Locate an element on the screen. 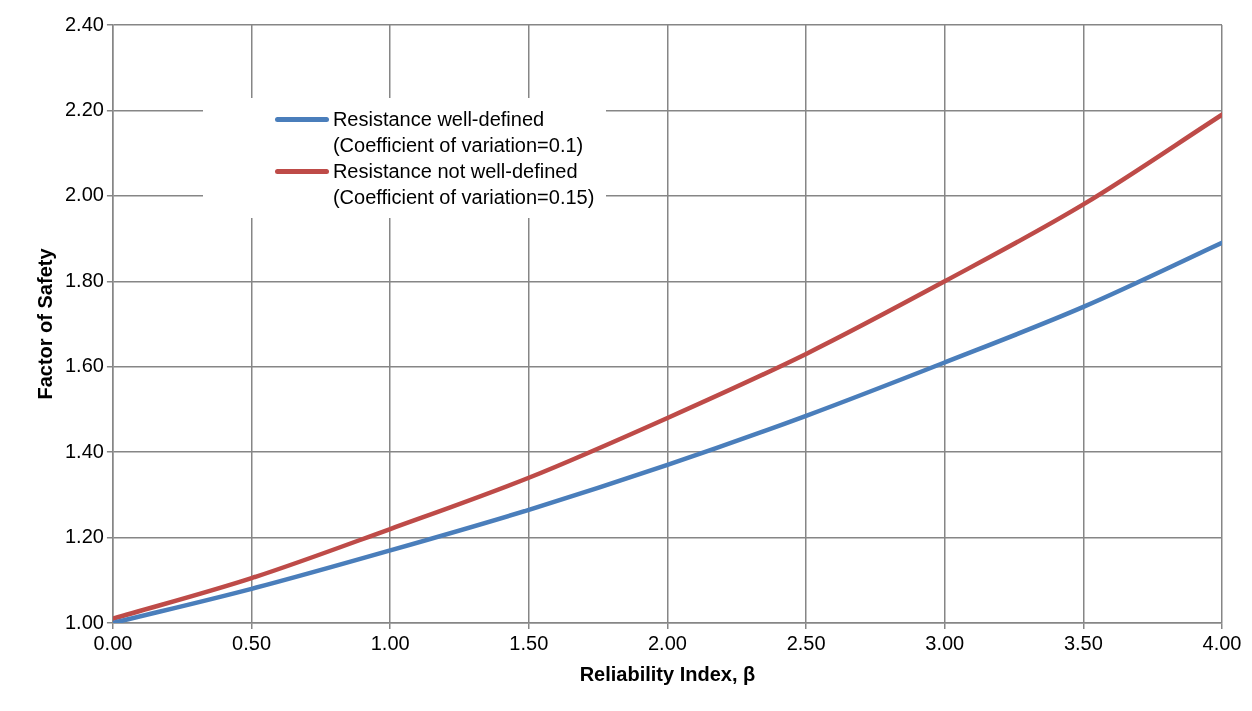 This screenshot has height=711, width=1252. x-tick-label: 0.00 is located at coordinates (113, 642).